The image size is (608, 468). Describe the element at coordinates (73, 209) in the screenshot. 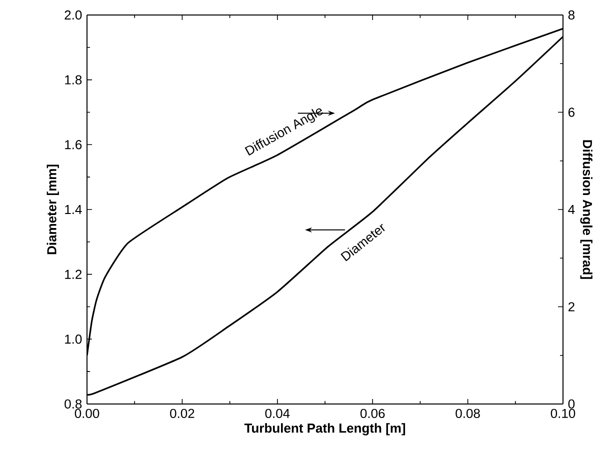

I see `y-tick-label: 1.4` at that location.